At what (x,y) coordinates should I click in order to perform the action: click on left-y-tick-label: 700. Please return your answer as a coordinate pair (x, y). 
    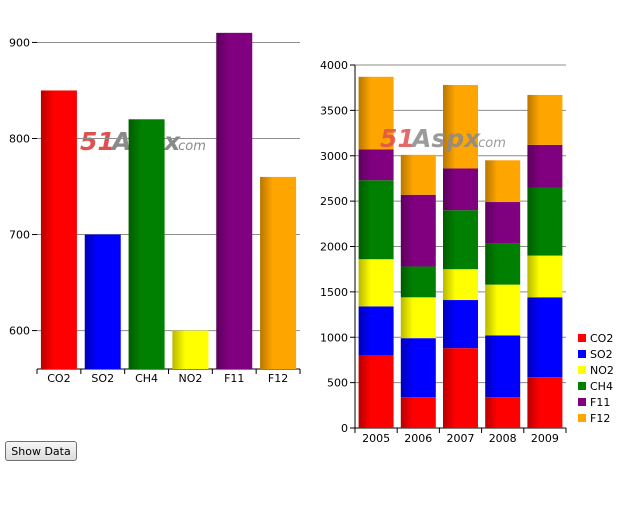
    Looking at the image, I should click on (19, 235).